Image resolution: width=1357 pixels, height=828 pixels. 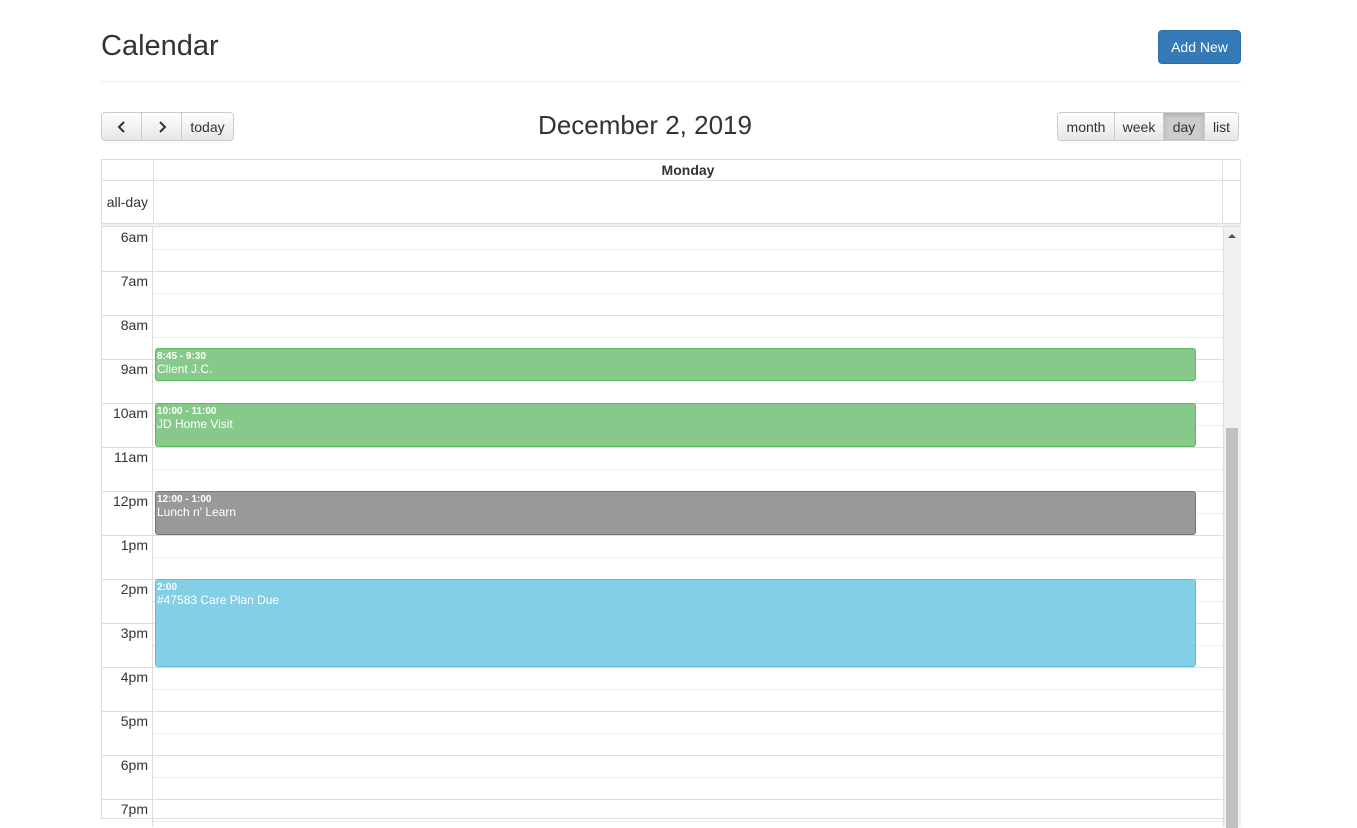 What do you see at coordinates (130, 413) in the screenshot?
I see `time-label: 10am` at bounding box center [130, 413].